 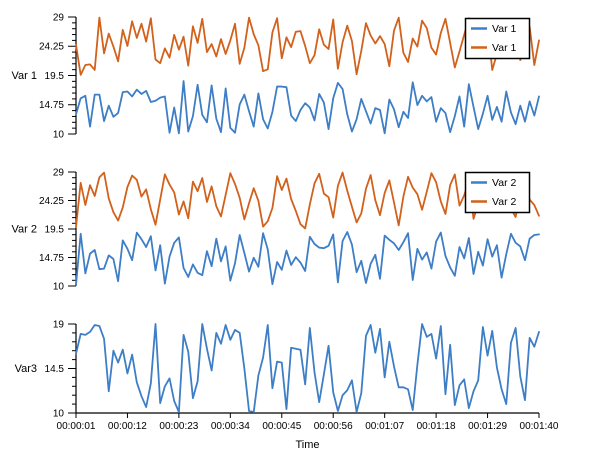 I want to click on x-tick-label: 00:01:07, so click(x=384, y=426).